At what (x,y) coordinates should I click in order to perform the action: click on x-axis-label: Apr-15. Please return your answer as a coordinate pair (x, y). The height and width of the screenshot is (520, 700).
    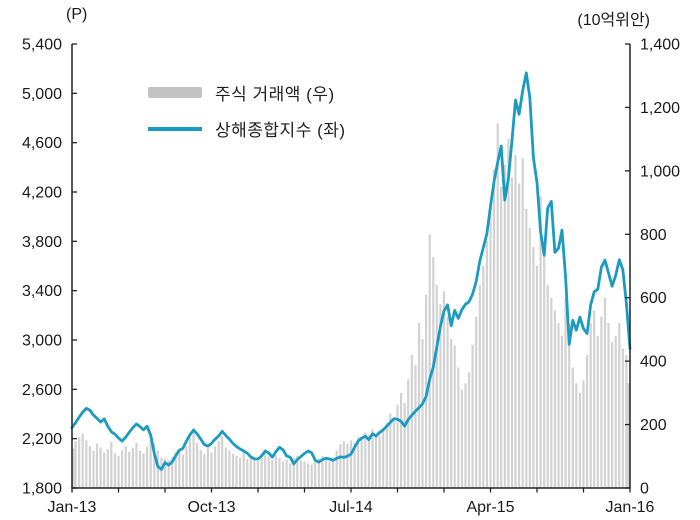
    Looking at the image, I should click on (490, 507).